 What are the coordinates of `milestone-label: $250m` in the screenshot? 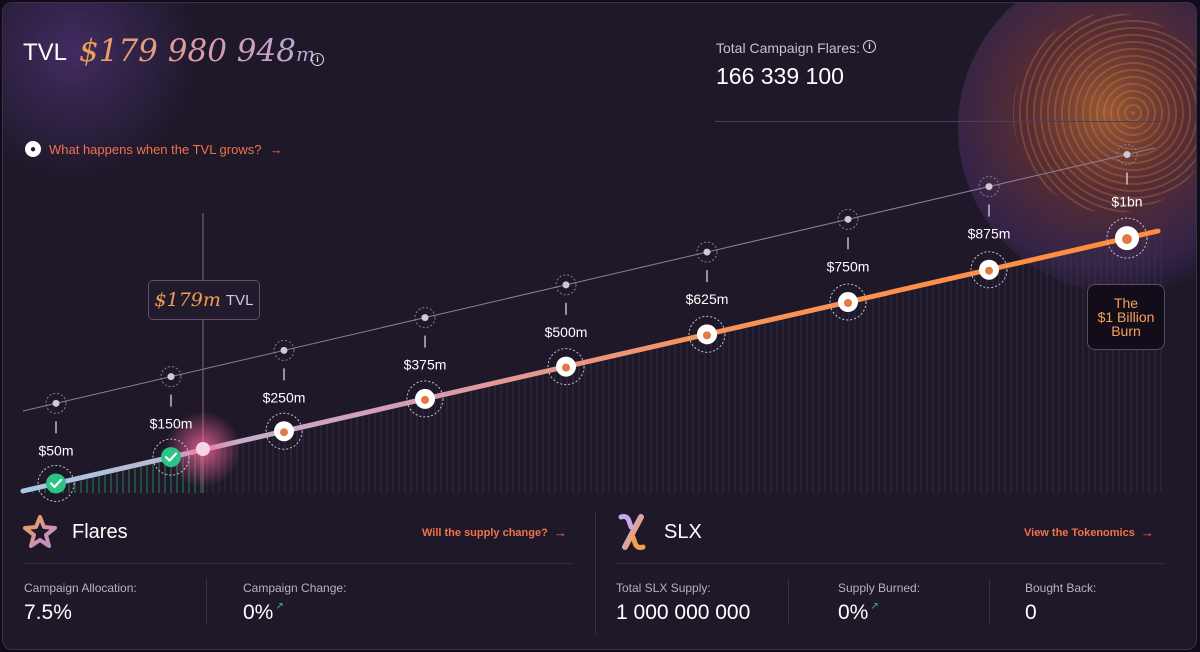 It's located at (284, 397).